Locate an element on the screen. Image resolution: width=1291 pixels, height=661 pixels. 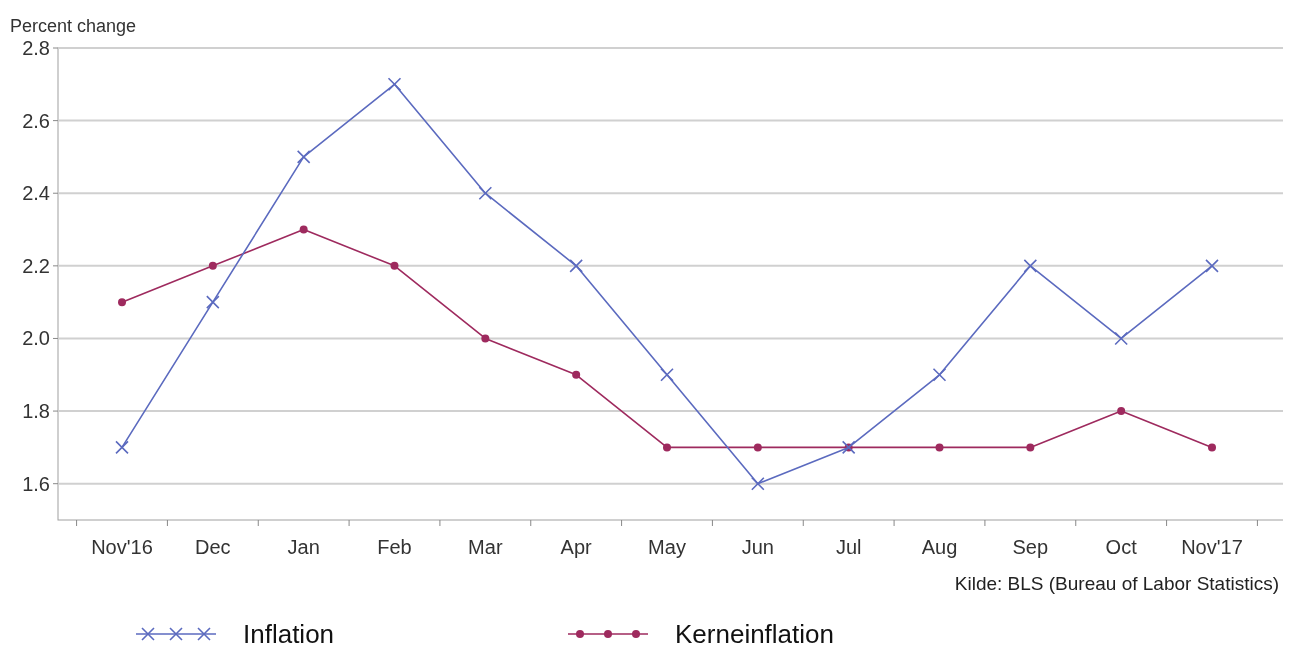
x-tick-label: Mar is located at coordinates (485, 547).